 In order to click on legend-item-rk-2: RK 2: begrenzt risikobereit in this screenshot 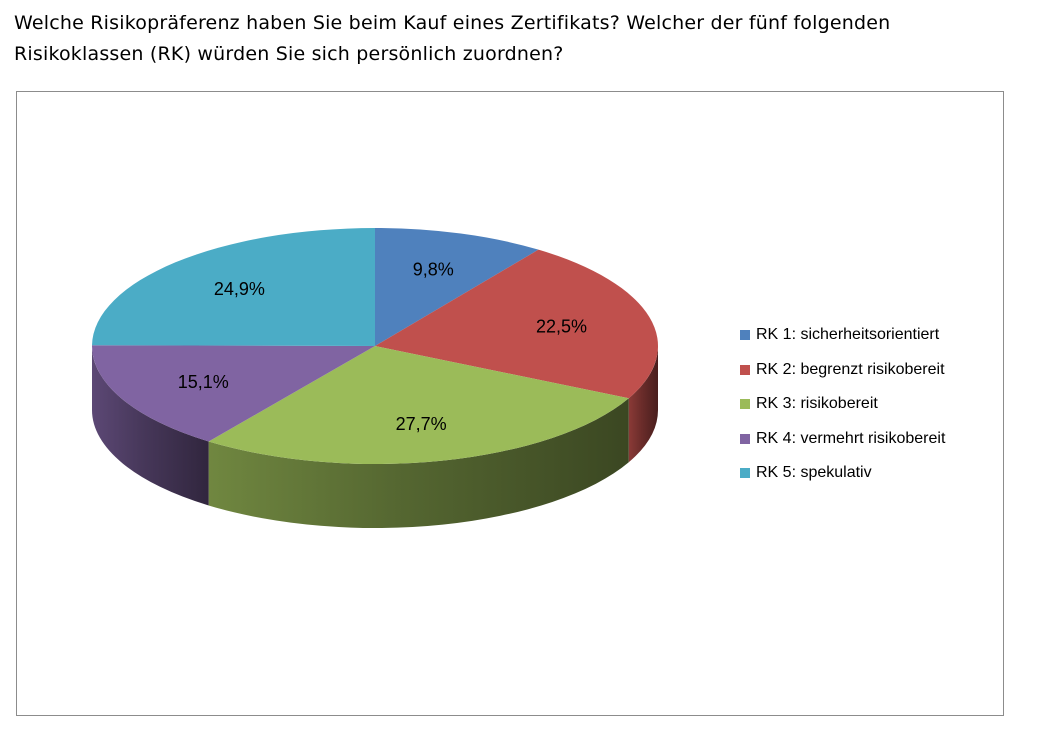, I will do `click(842, 370)`.